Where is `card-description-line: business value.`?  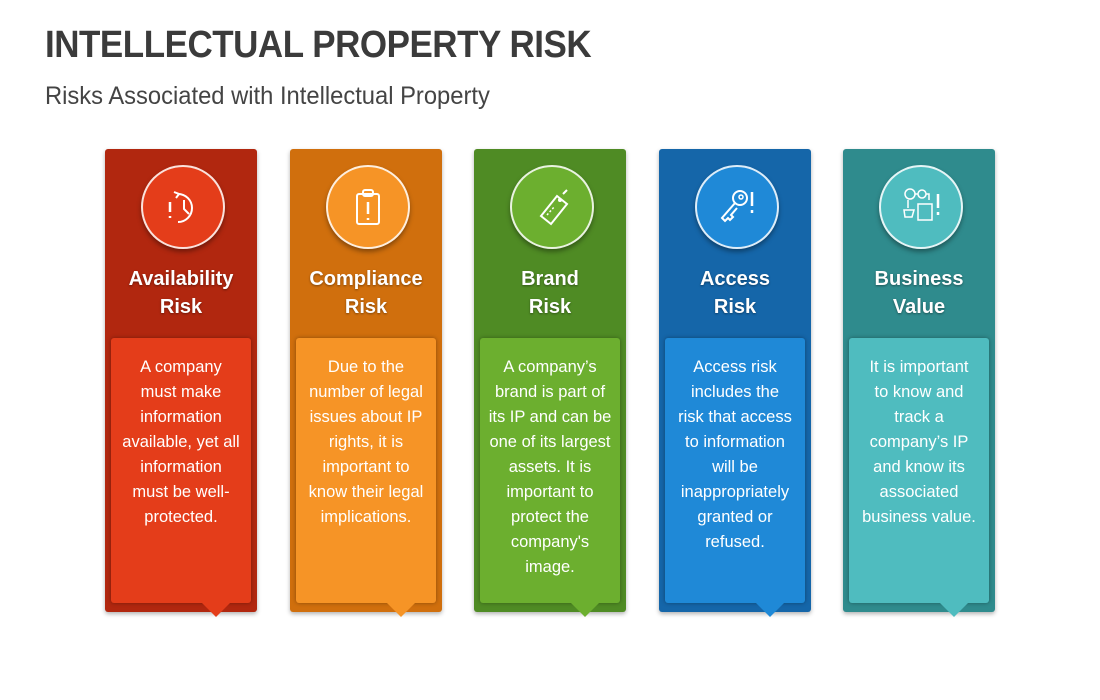
card-description-line: business value. is located at coordinates (919, 517).